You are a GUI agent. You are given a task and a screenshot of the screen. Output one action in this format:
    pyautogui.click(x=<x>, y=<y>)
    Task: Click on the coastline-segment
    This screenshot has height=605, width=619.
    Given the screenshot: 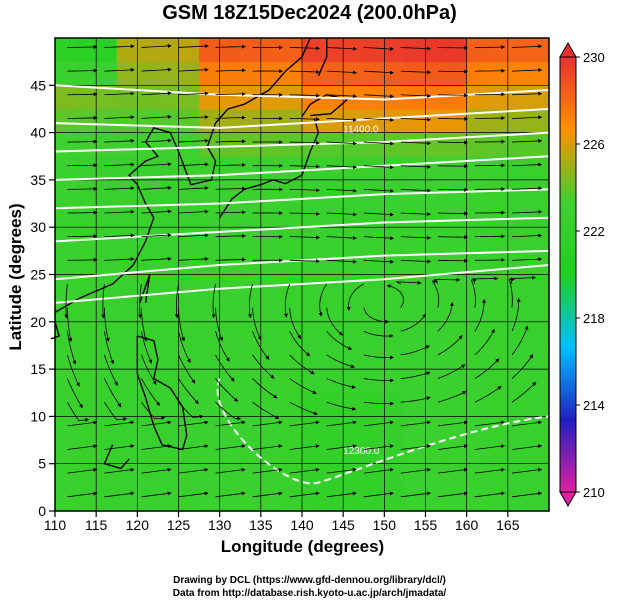 What is the action you would take?
    pyautogui.click(x=322, y=57)
    